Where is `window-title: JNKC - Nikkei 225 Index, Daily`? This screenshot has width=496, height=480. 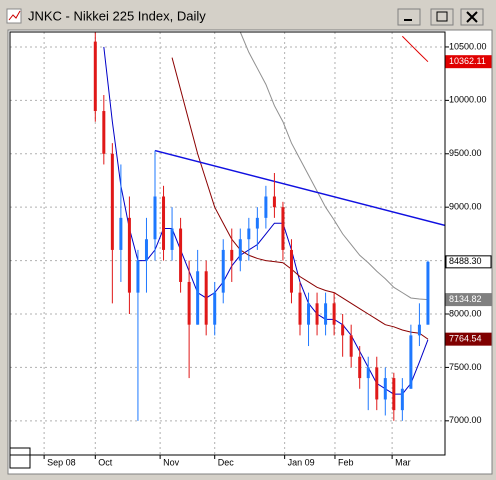 window-title: JNKC - Nikkei 225 Index, Daily is located at coordinates (117, 15).